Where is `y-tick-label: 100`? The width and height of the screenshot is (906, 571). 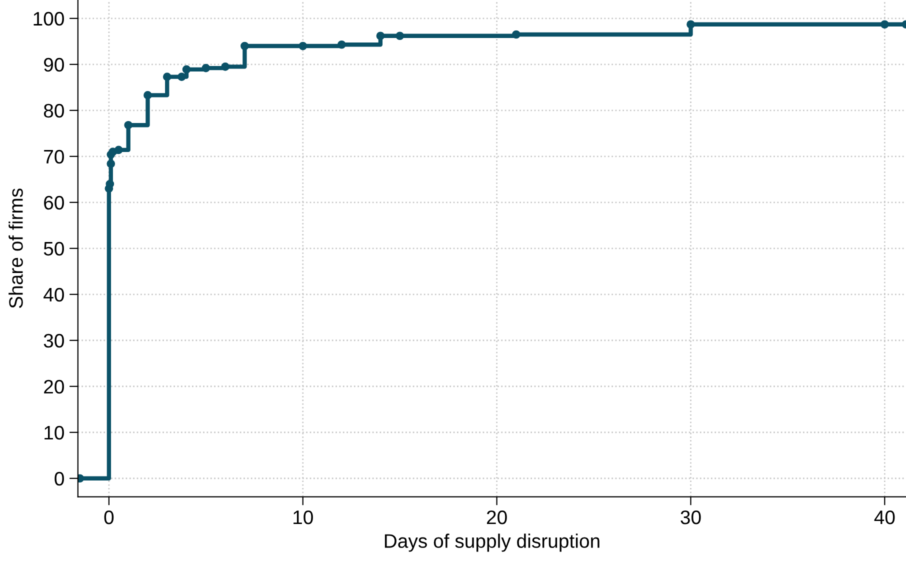 y-tick-label: 100 is located at coordinates (49, 19).